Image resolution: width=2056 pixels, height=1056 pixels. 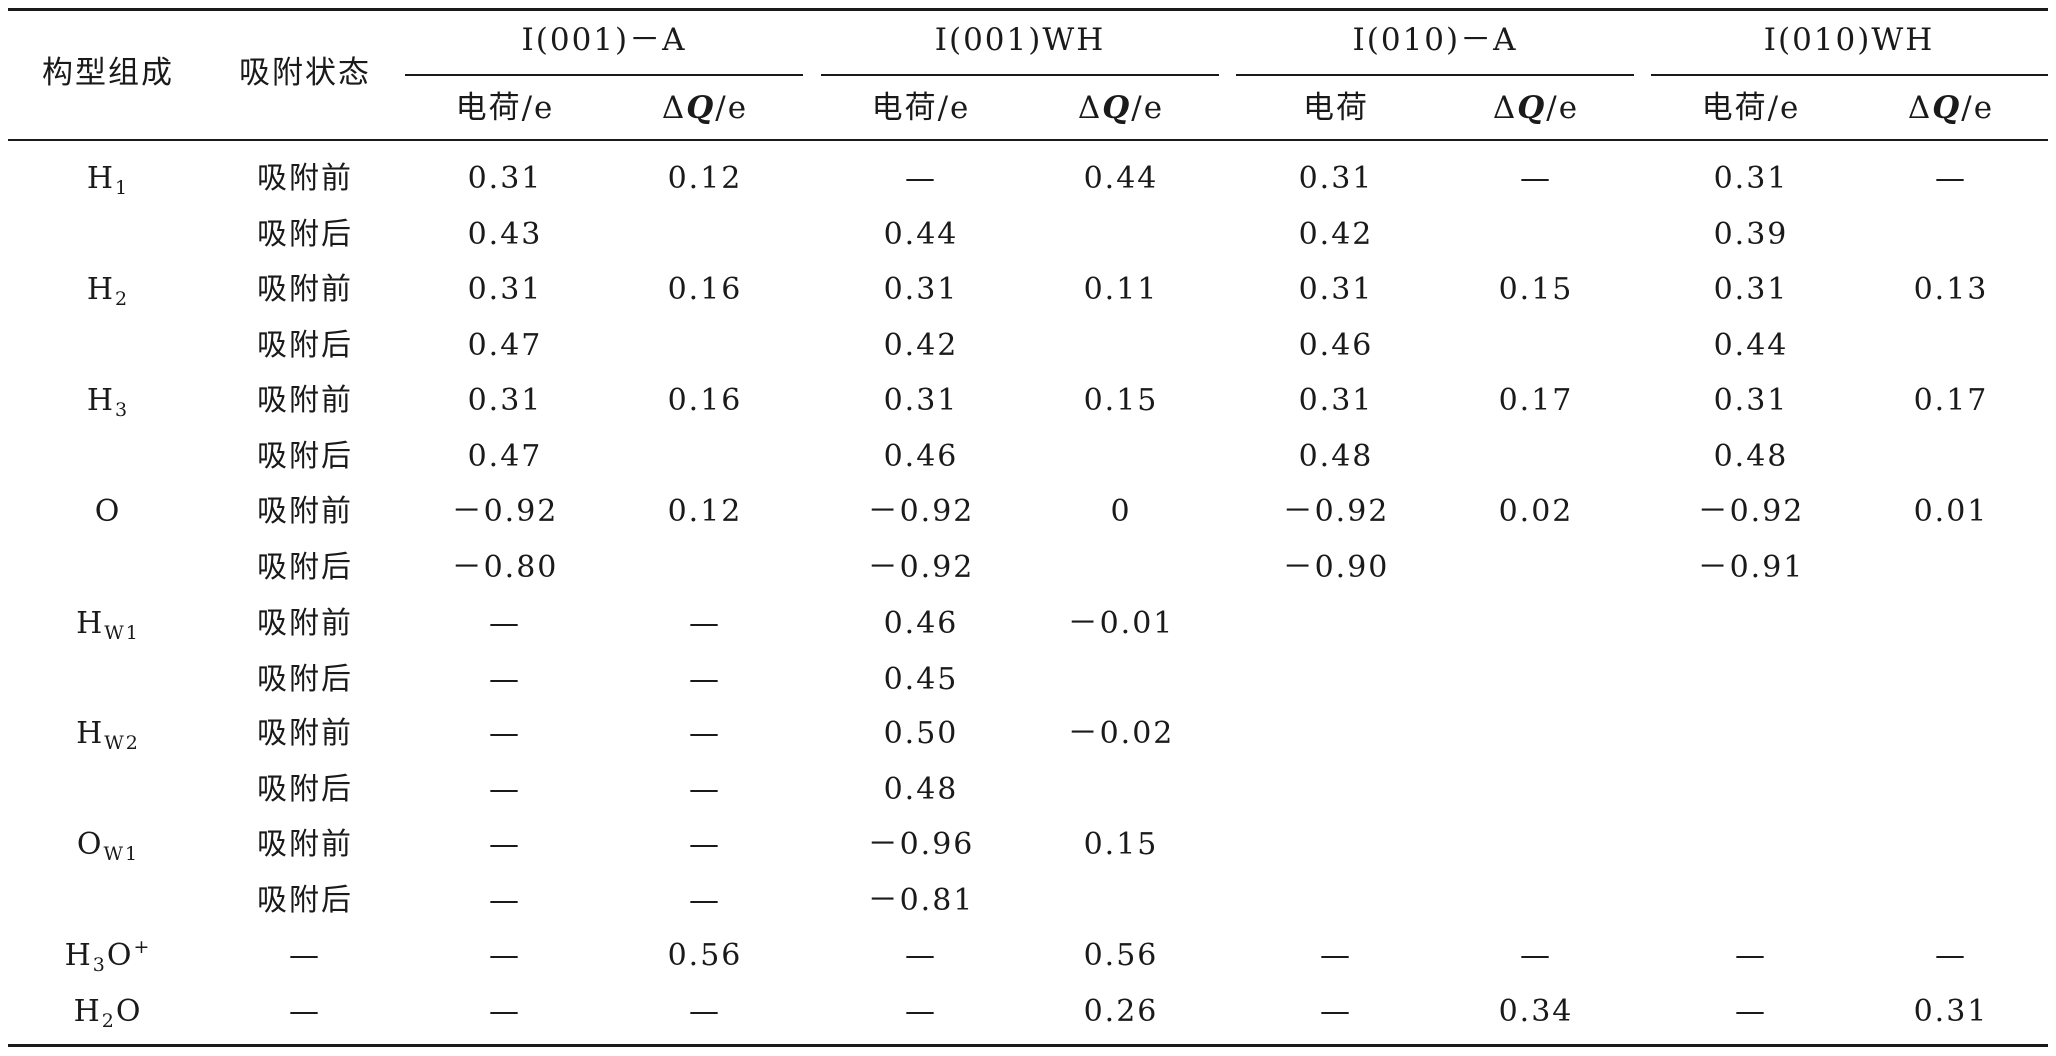 What do you see at coordinates (1121, 511) in the screenshot?
I see `cell-value: 0` at bounding box center [1121, 511].